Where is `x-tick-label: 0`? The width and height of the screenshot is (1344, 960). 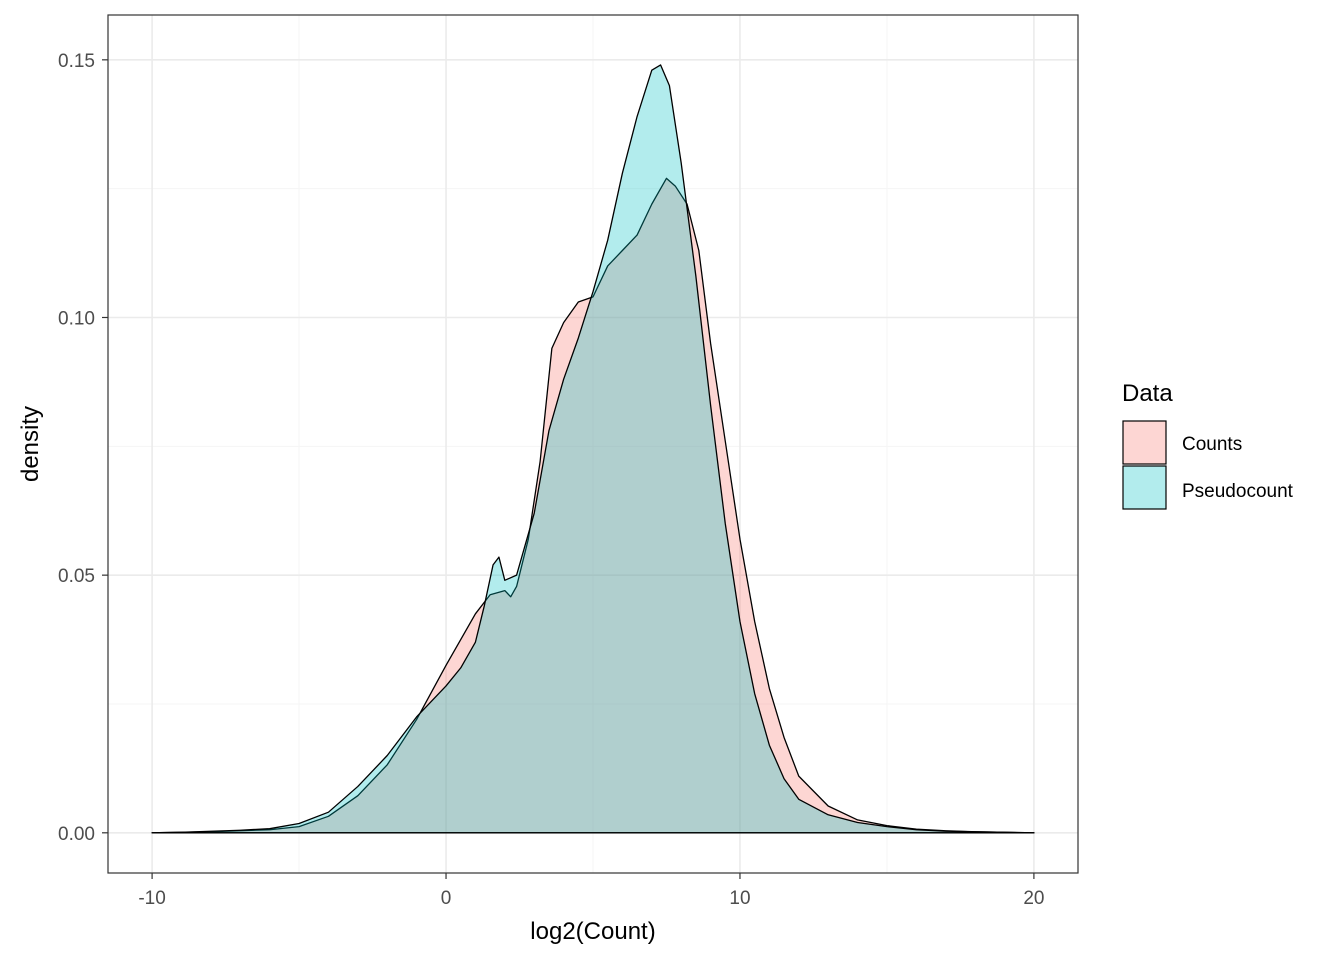
x-tick-label: 0 is located at coordinates (446, 898).